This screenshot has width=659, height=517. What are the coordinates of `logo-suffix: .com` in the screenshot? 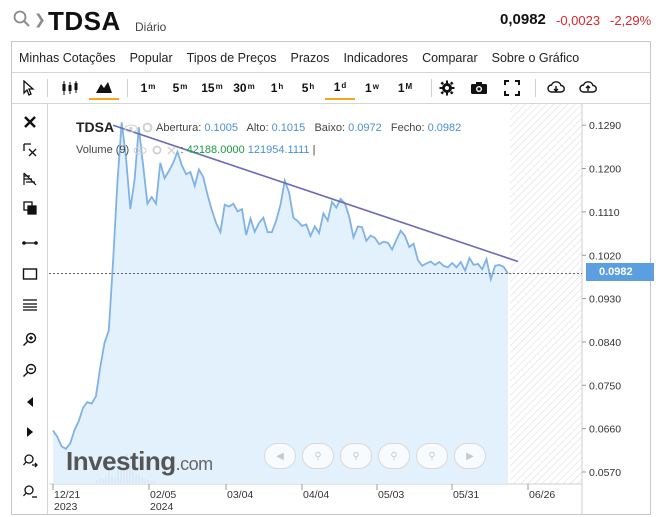 It's located at (194, 464).